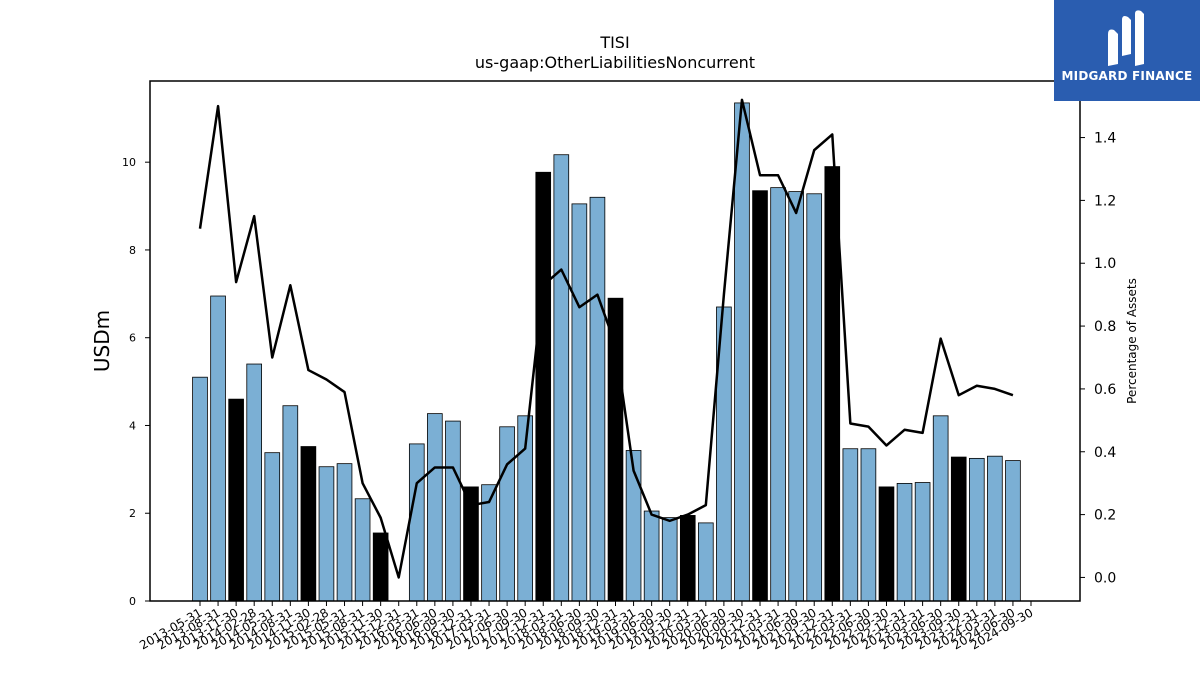 This screenshot has width=1200, height=675. I want to click on y-tick-label: 8, so click(132, 250).